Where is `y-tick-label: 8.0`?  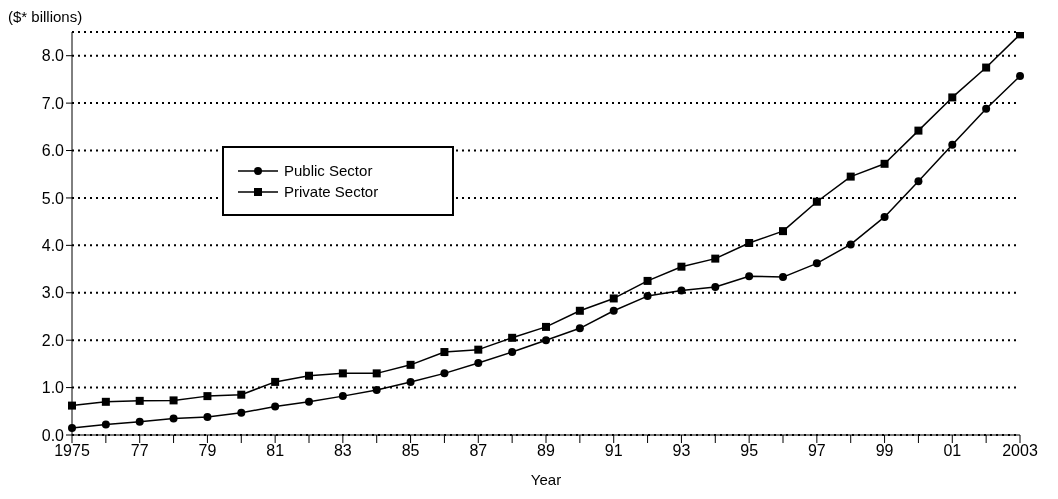
y-tick-label: 8.0 is located at coordinates (53, 56).